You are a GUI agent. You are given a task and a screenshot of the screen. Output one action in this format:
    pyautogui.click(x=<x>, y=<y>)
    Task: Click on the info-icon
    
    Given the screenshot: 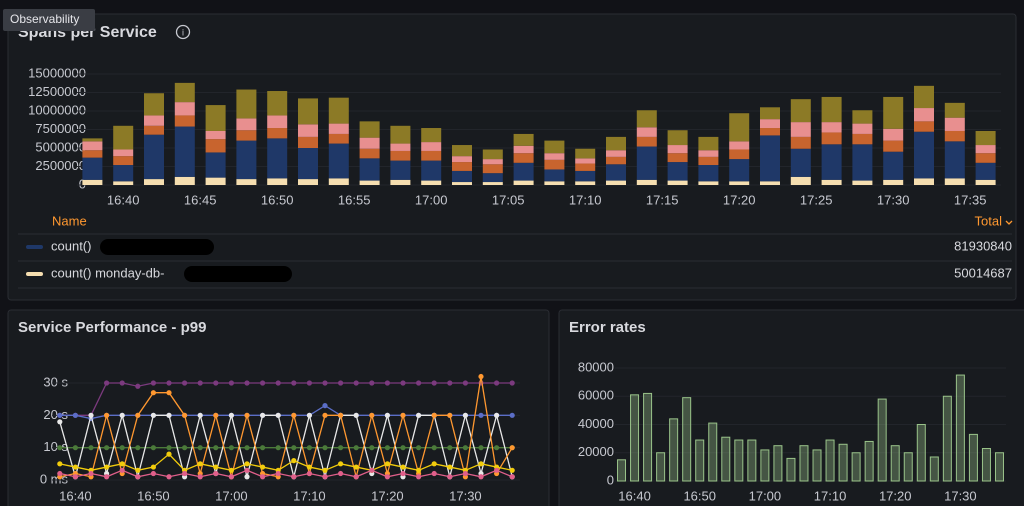 What is the action you would take?
    pyautogui.click(x=183, y=32)
    